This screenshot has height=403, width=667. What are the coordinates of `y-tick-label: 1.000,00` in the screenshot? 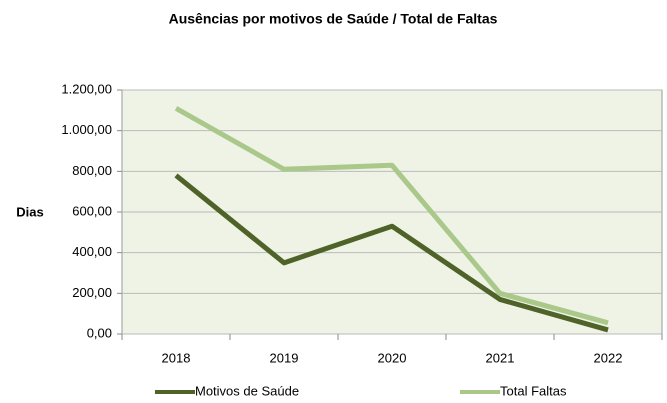 It's located at (86, 129).